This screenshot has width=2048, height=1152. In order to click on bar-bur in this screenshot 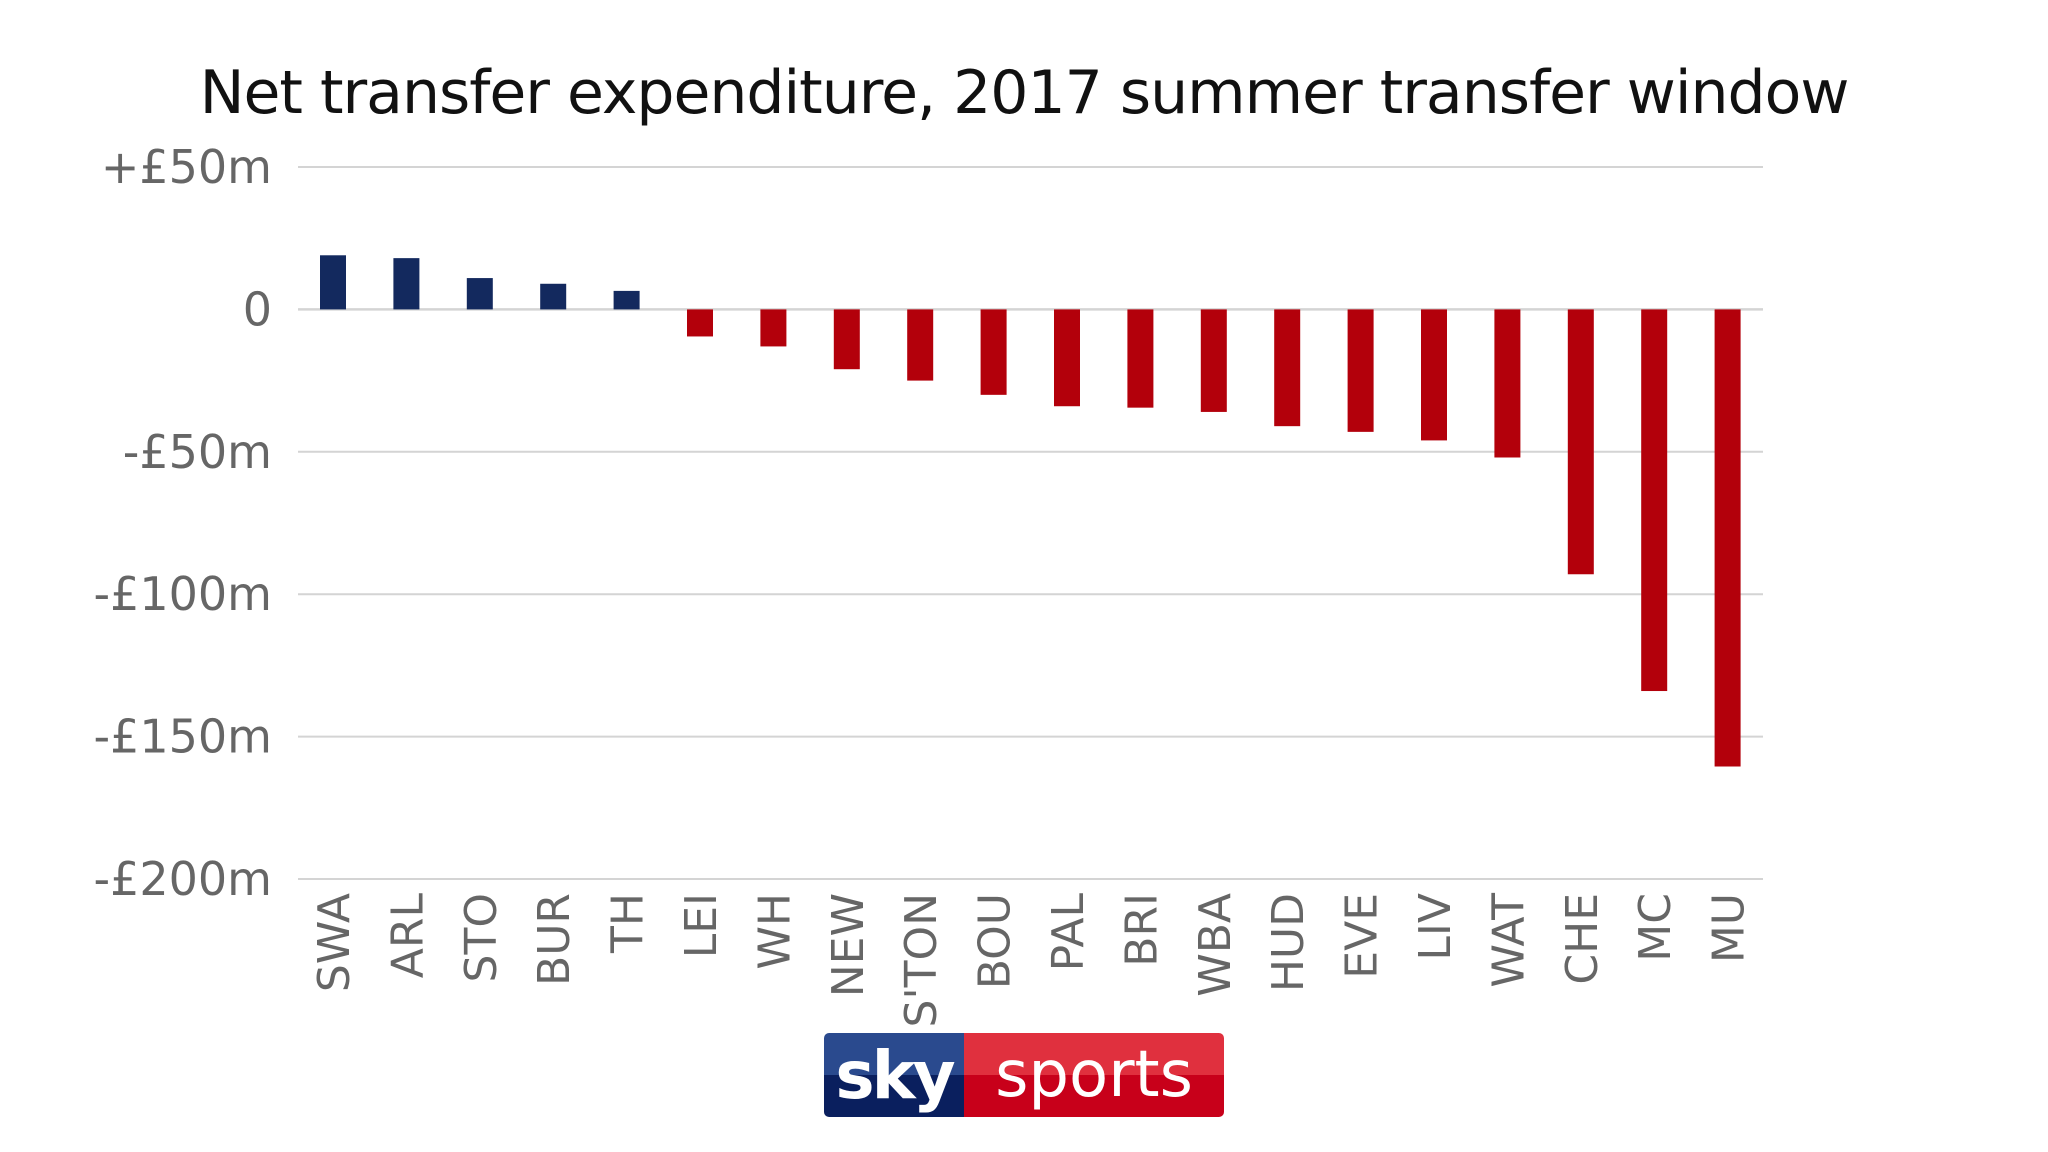, I will do `click(553, 296)`.